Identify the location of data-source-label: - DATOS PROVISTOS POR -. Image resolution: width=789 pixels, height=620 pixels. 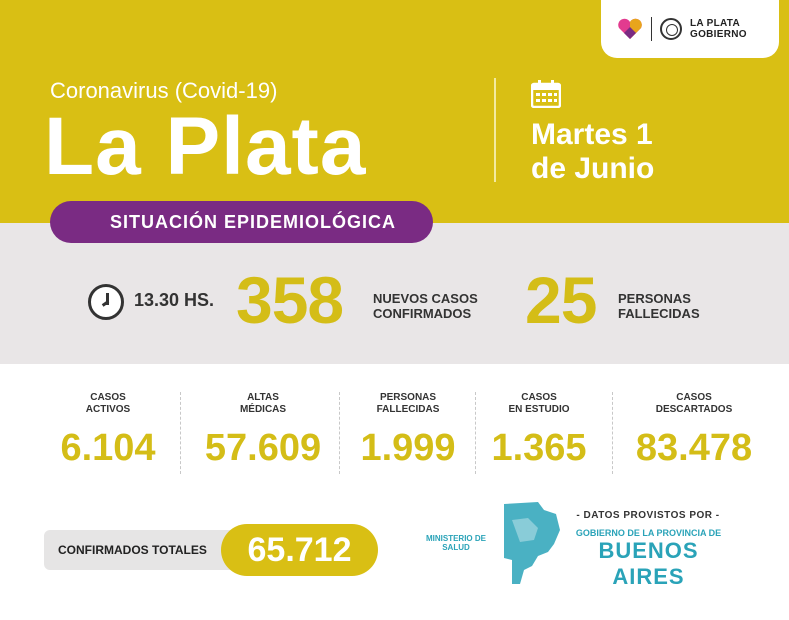
(648, 515).